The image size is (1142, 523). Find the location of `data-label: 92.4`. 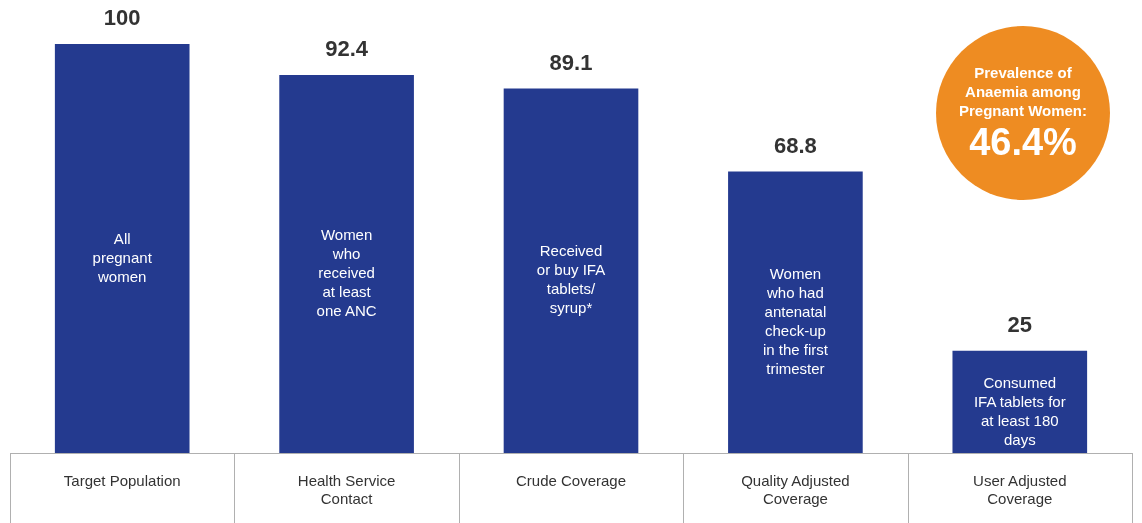

data-label: 92.4 is located at coordinates (347, 49).